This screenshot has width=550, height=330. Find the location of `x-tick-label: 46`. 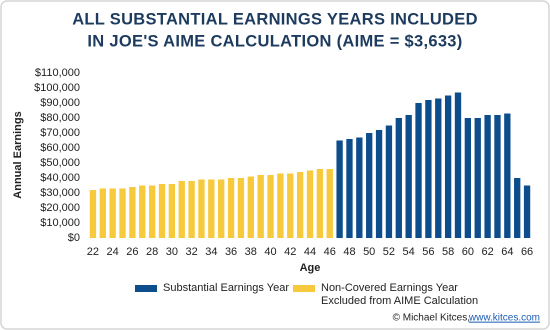

x-tick-label: 46 is located at coordinates (330, 252).